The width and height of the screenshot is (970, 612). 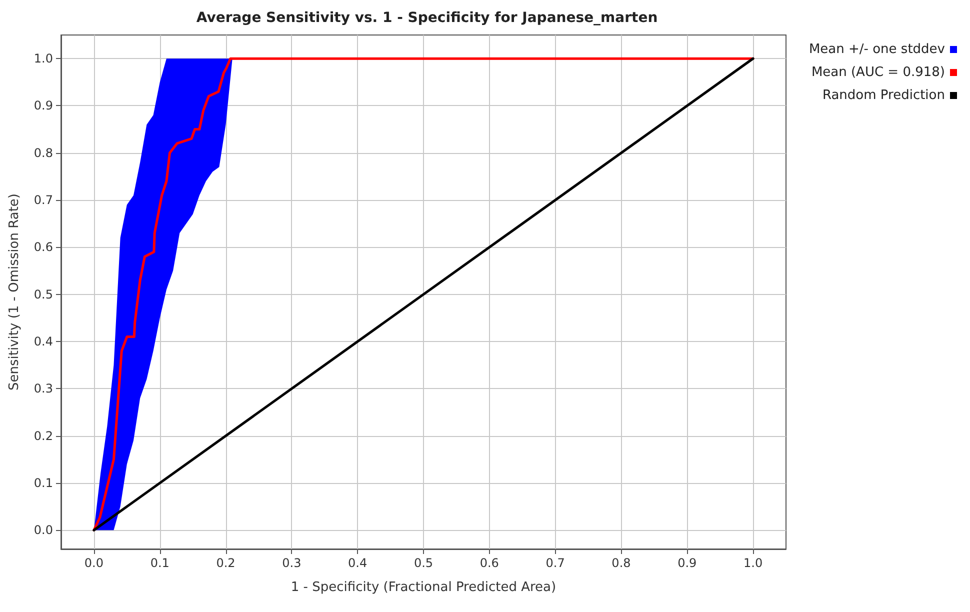 I want to click on y-tick-label: 0.1, so click(x=43, y=483).